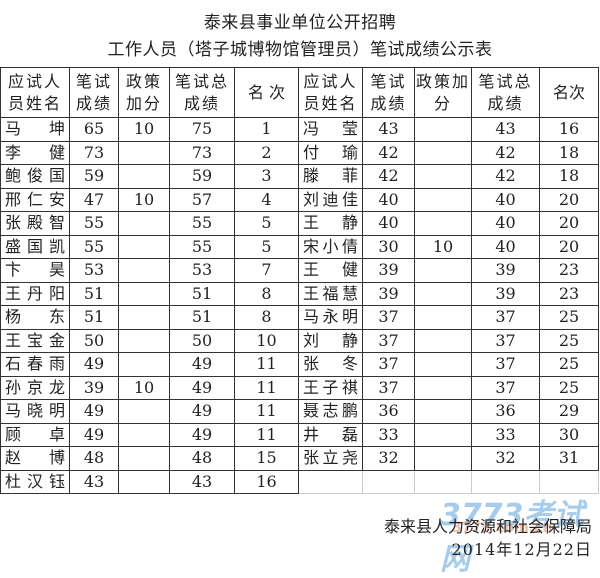 This screenshot has width=600, height=578. I want to click on right-score-cell: 33, so click(388, 434).